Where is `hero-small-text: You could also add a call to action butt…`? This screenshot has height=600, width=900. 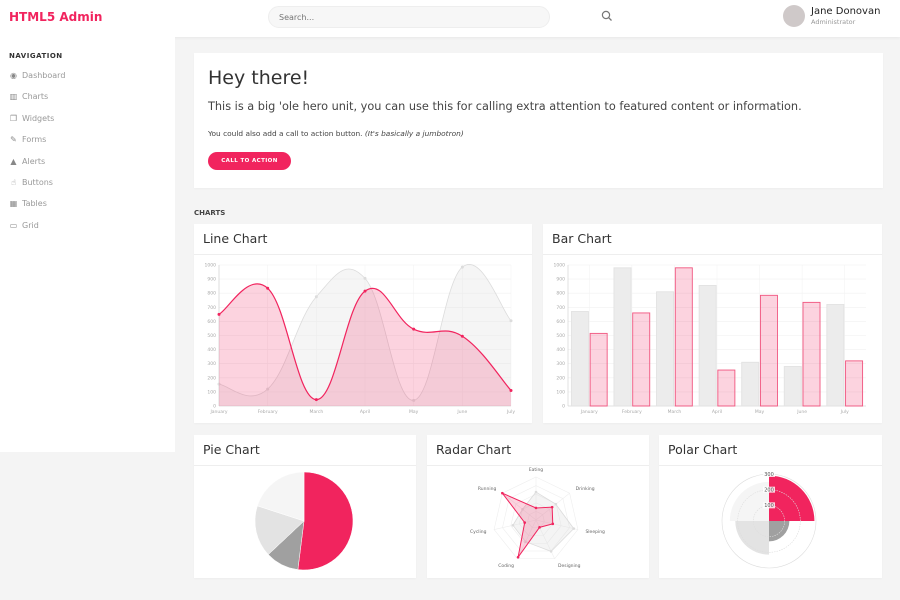 hero-small-text: You could also add a call to action butt… is located at coordinates (285, 133).